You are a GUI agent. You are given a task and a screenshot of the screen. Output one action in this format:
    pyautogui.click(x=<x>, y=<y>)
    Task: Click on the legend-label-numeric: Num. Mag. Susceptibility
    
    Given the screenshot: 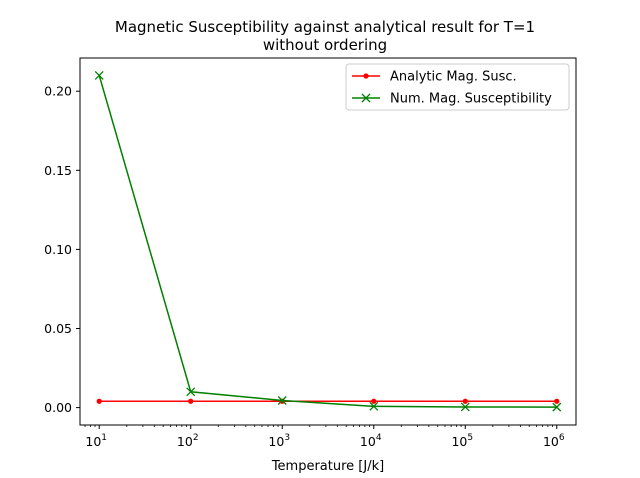 What is the action you would take?
    pyautogui.click(x=471, y=99)
    